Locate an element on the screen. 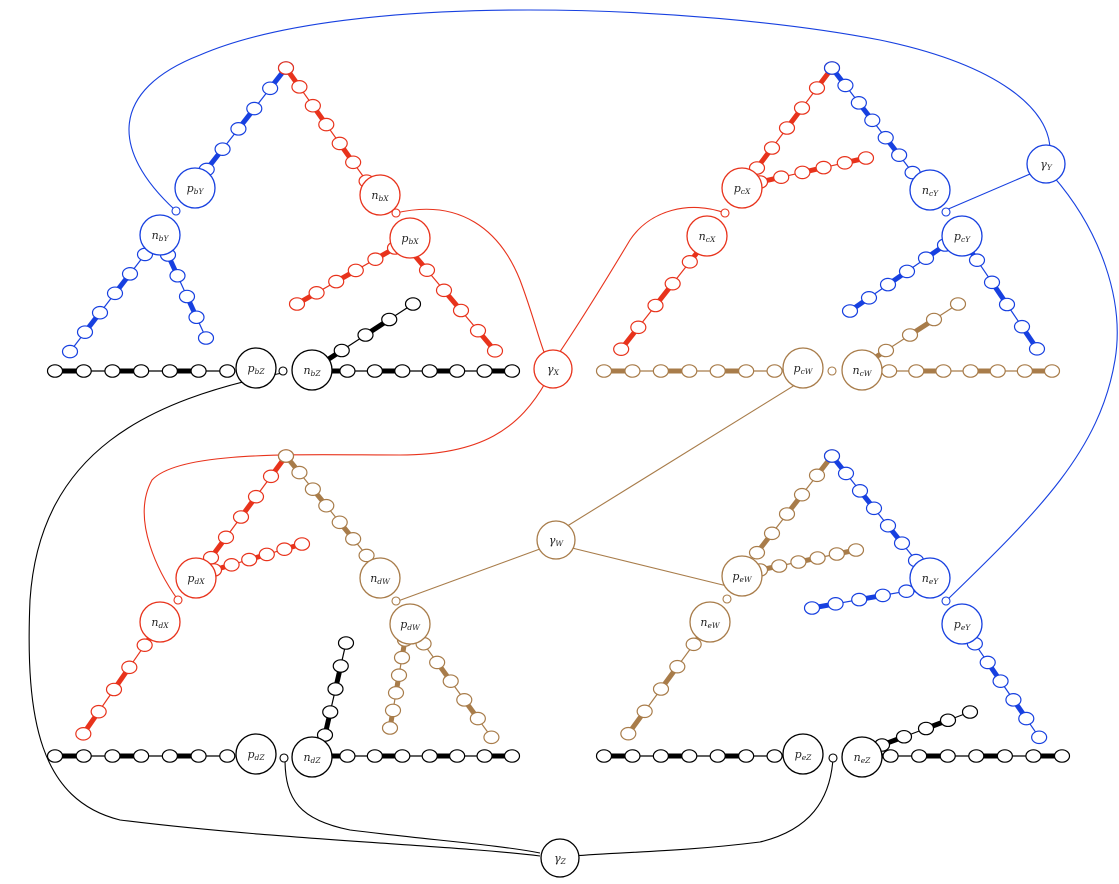 The image size is (1119, 884). gammaX-to-dX is located at coordinates (346, 489).